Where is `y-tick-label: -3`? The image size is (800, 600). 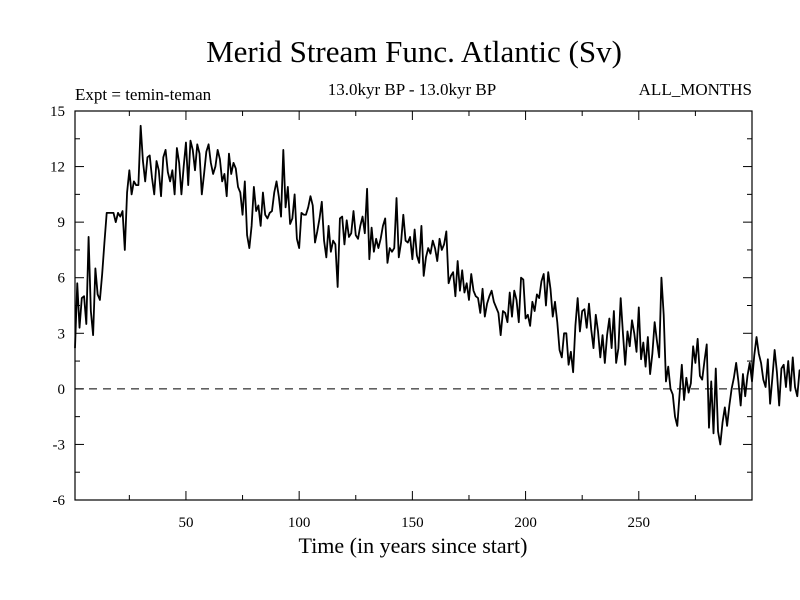 y-tick-label: -3 is located at coordinates (59, 445).